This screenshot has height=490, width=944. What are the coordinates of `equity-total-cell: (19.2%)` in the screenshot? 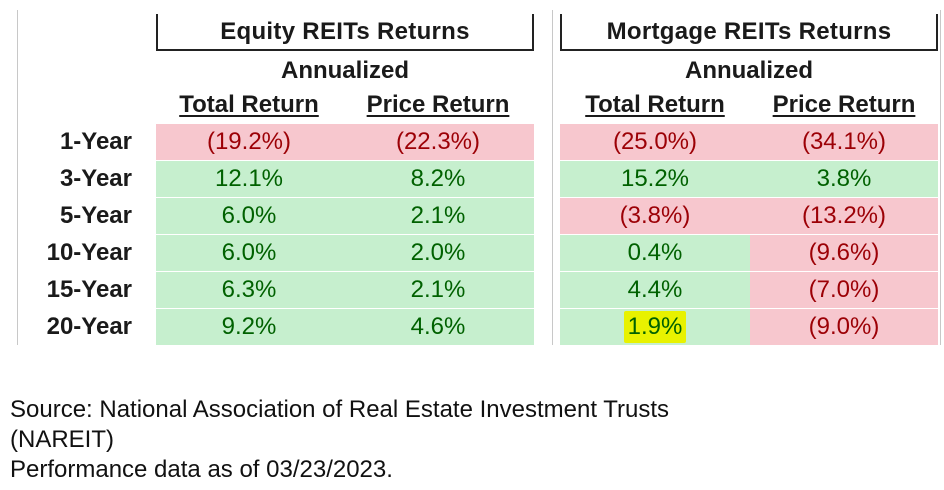 It's located at (249, 142).